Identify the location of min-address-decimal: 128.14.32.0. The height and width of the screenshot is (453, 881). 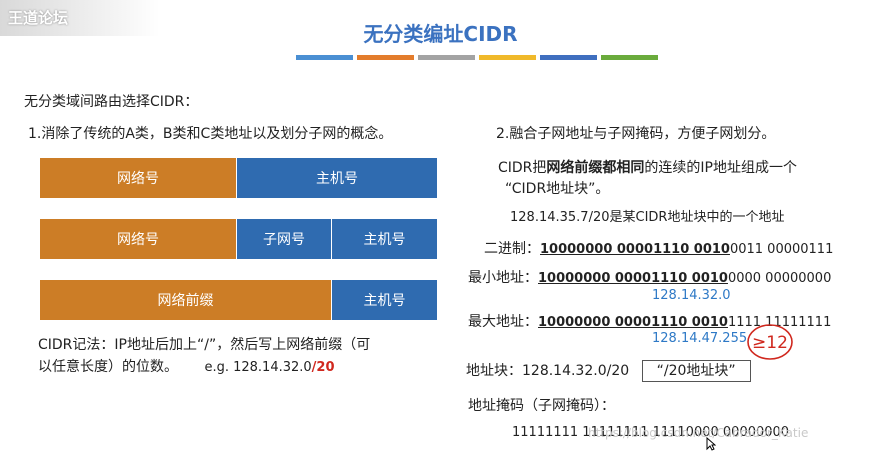
(691, 295).